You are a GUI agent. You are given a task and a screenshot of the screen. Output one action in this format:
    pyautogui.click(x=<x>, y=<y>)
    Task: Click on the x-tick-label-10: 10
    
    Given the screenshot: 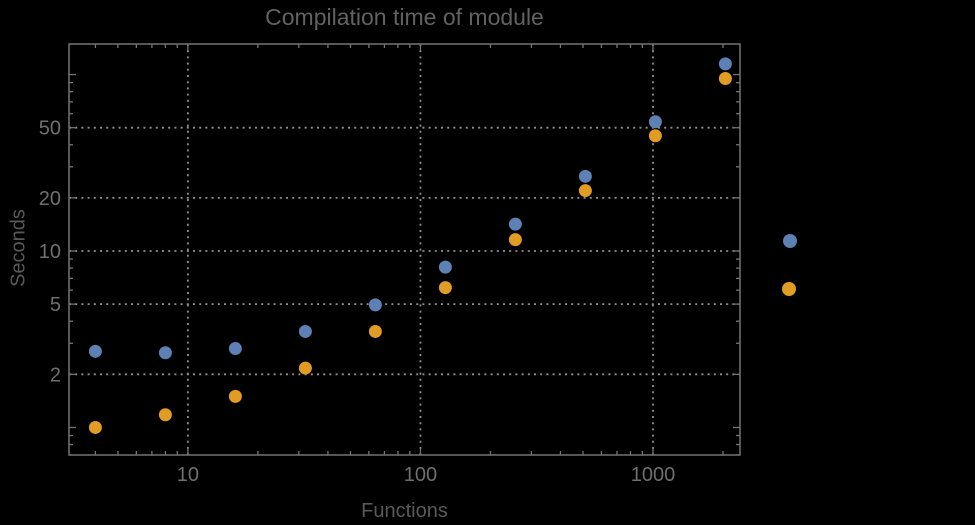 What is the action you would take?
    pyautogui.click(x=188, y=475)
    